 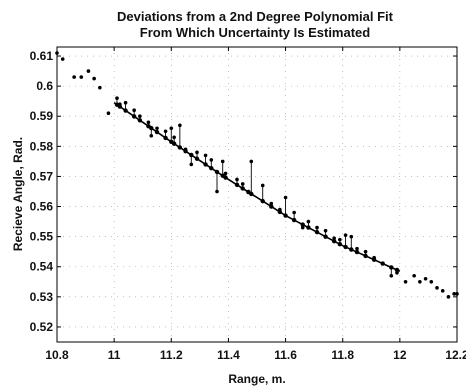 I want to click on chart-title-line-2: From Which Uncertainty Is Estimated, so click(x=255, y=32).